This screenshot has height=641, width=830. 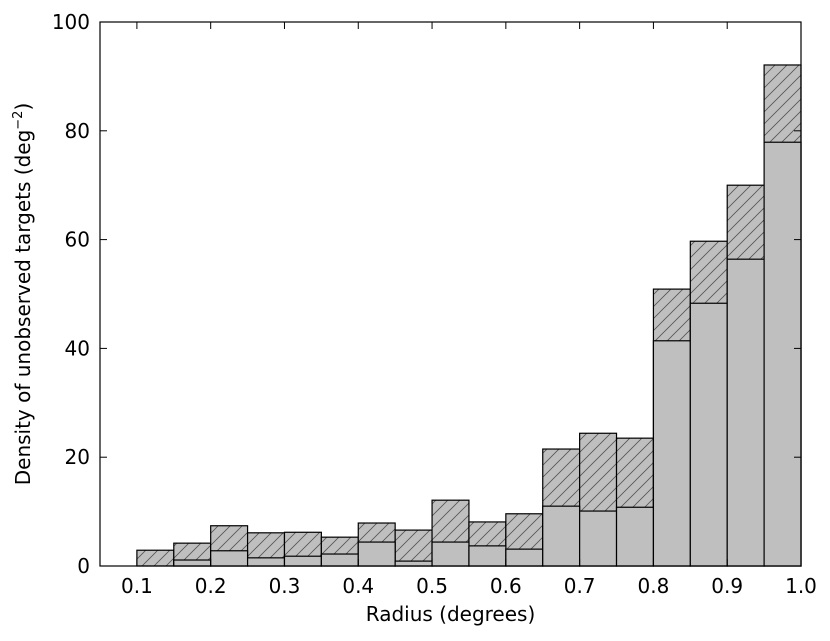 What do you see at coordinates (801, 586) in the screenshot?
I see `x-tick-label: 1.0` at bounding box center [801, 586].